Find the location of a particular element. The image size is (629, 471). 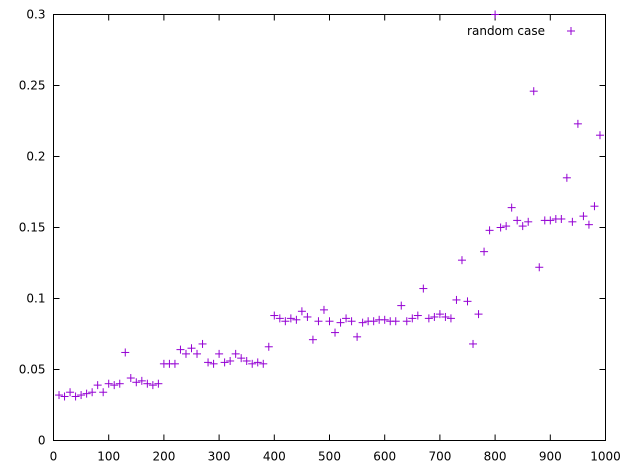

x-tick-label: 700 is located at coordinates (439, 457).